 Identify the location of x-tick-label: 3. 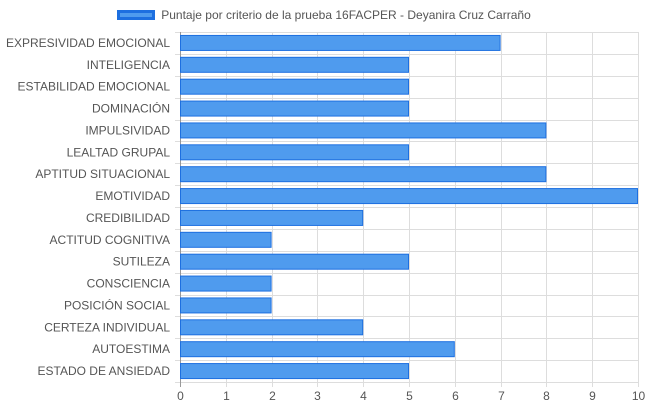
(317, 396).